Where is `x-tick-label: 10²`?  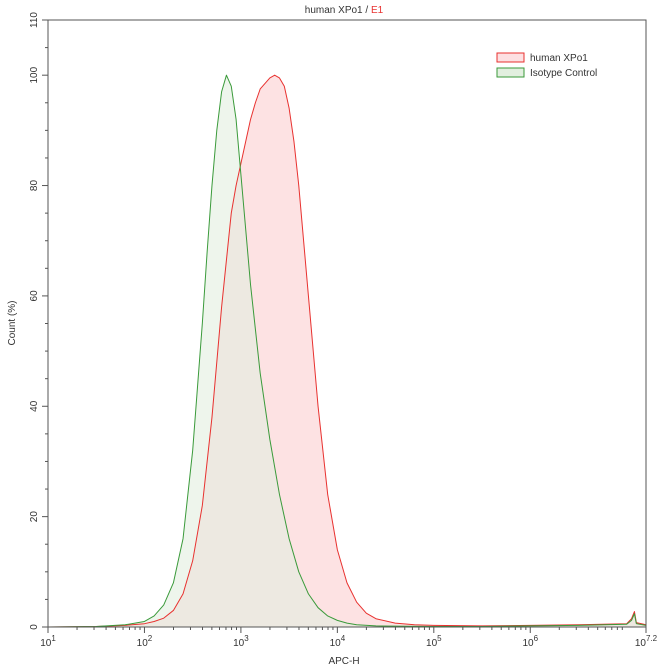
x-tick-label: 10² is located at coordinates (145, 641).